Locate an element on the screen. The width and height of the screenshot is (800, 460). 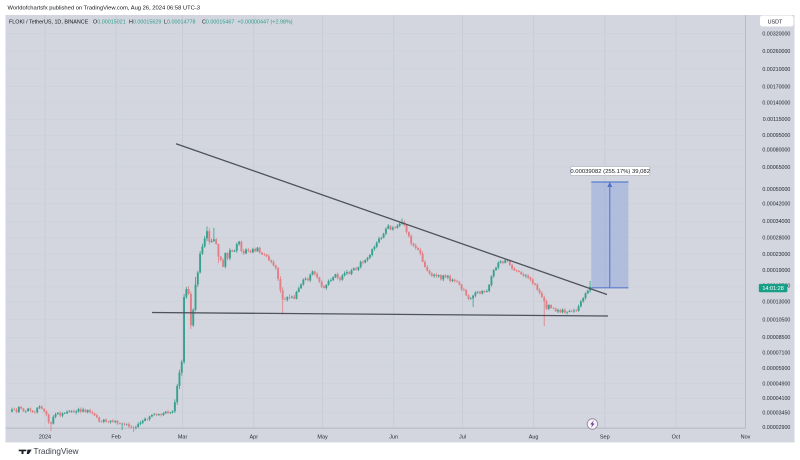
svg-text: 0.00028000 is located at coordinates (776, 238).